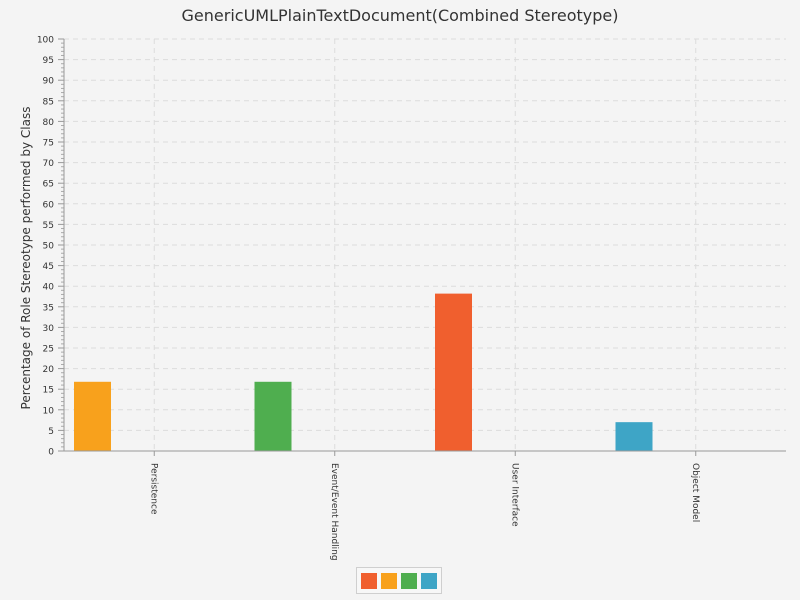 The image size is (800, 600). Describe the element at coordinates (514, 495) in the screenshot. I see `x-tick-label: User Interface` at that location.